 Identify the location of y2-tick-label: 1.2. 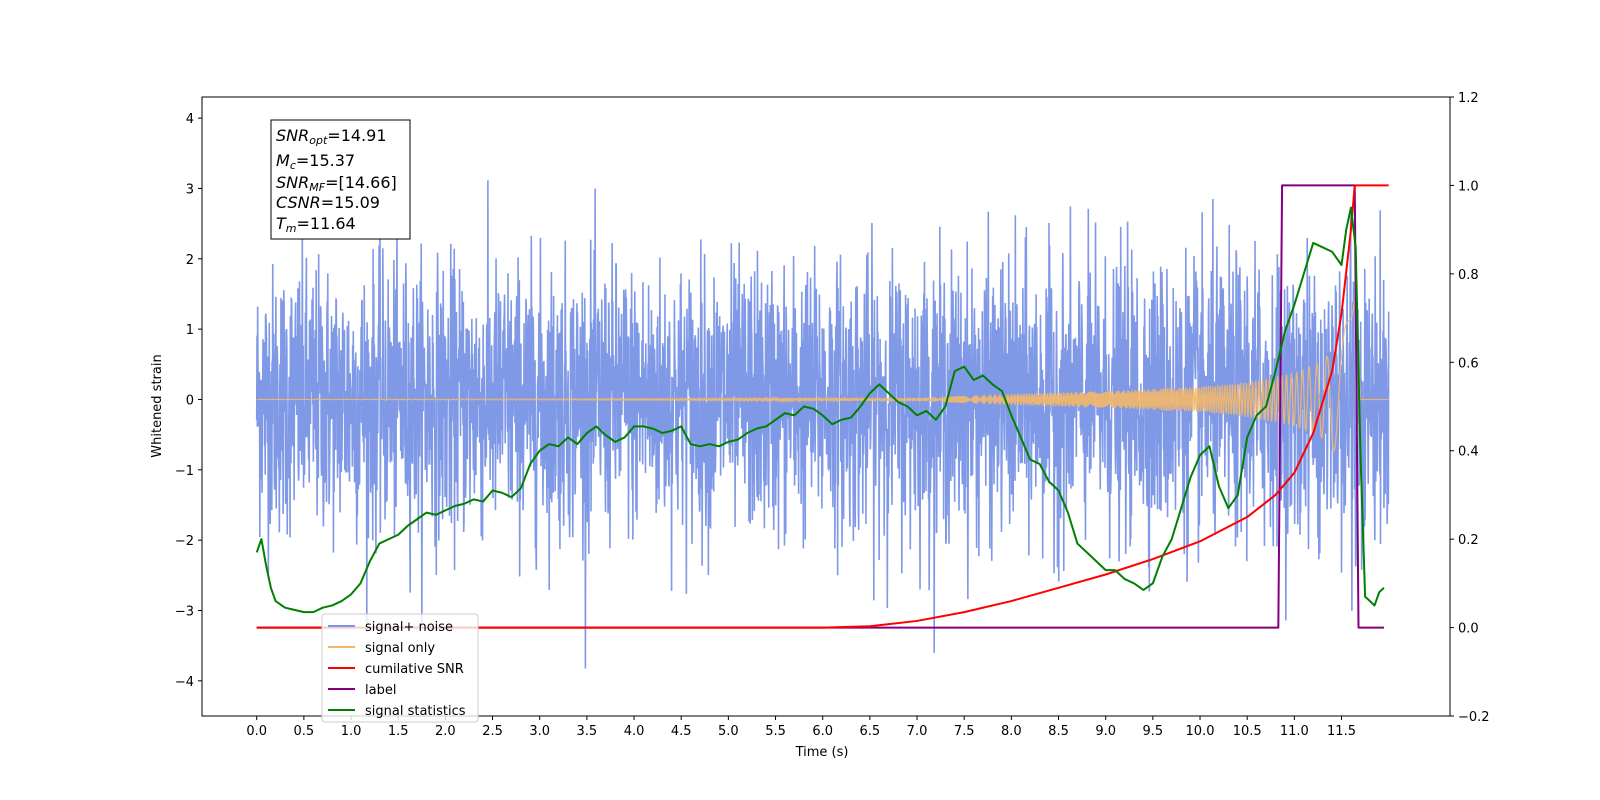
(1468, 98).